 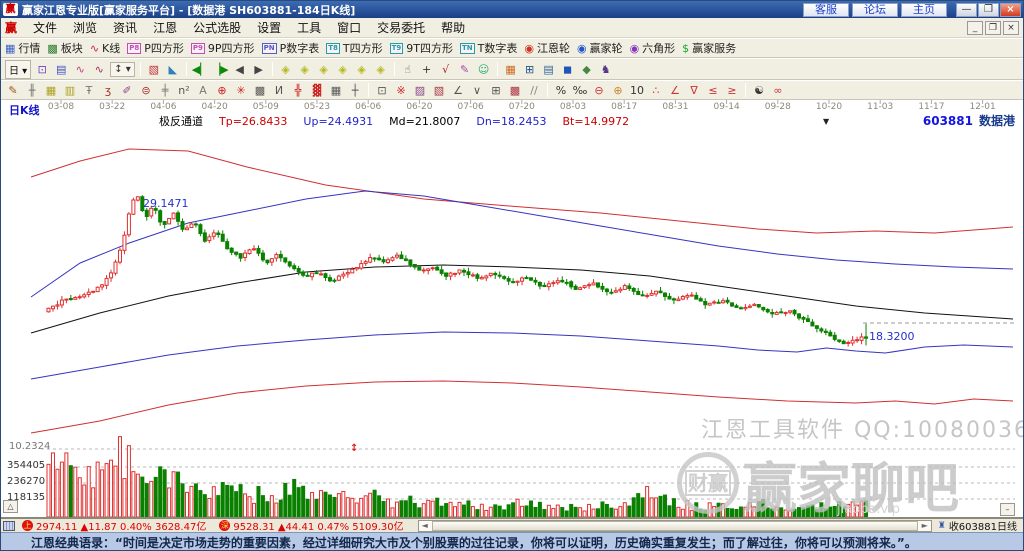 I want to click on customer-service-button: 客服, so click(x=826, y=9).